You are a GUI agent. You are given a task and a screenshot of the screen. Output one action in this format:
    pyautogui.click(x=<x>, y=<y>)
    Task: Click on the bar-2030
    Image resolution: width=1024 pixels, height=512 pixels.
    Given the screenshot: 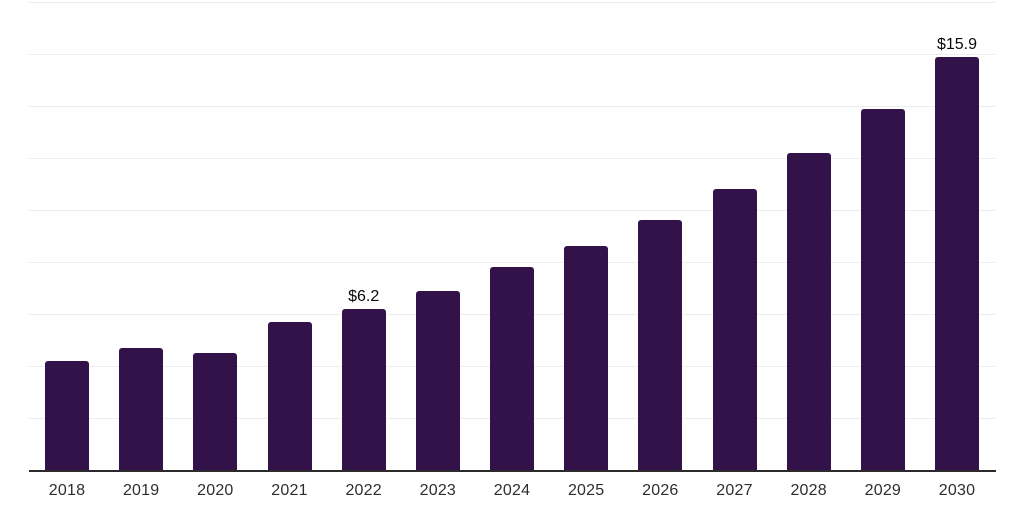 What is the action you would take?
    pyautogui.click(x=957, y=263)
    